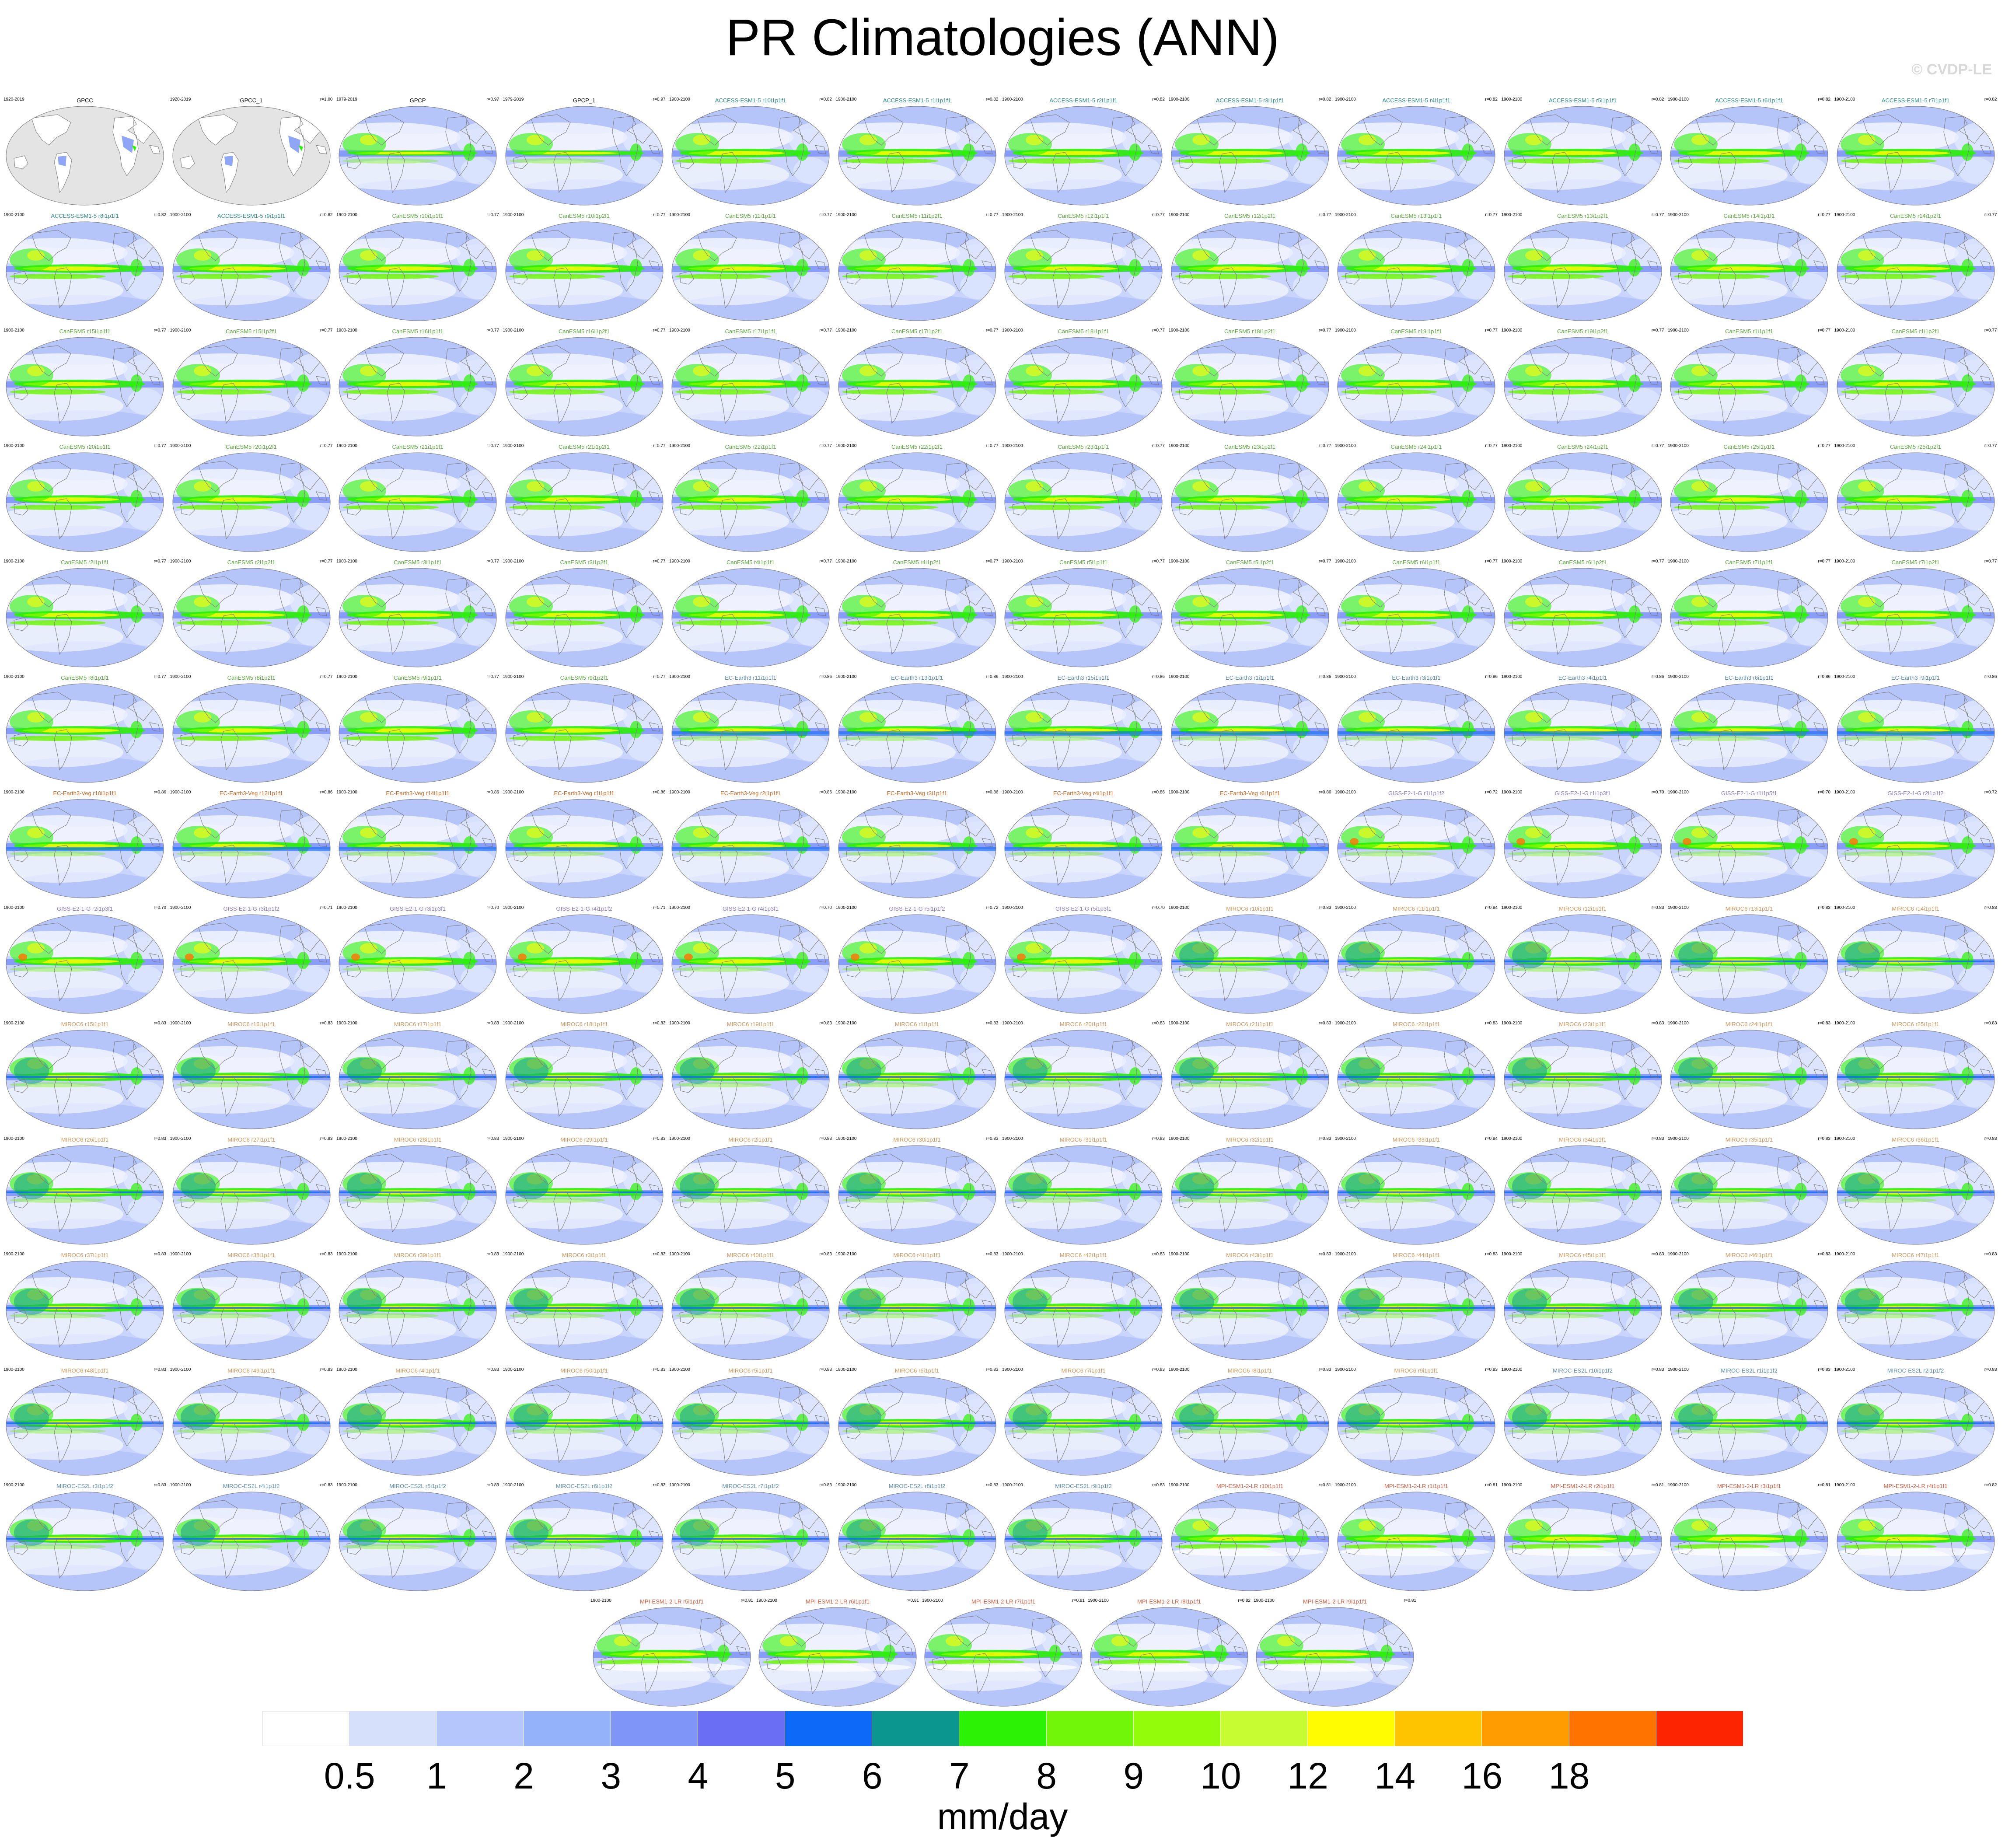  I want to click on panel-title: MIROC6 r24i1p1f1, so click(1749, 1024).